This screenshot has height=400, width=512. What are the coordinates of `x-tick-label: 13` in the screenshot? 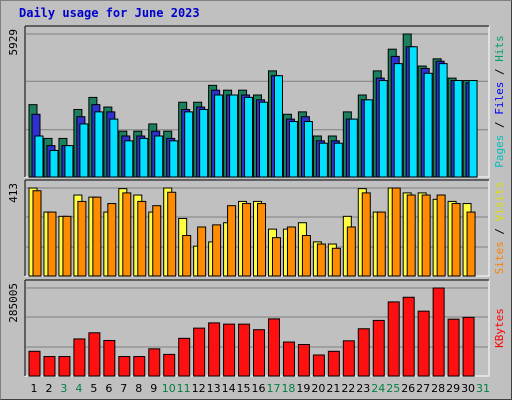 It's located at (214, 388).